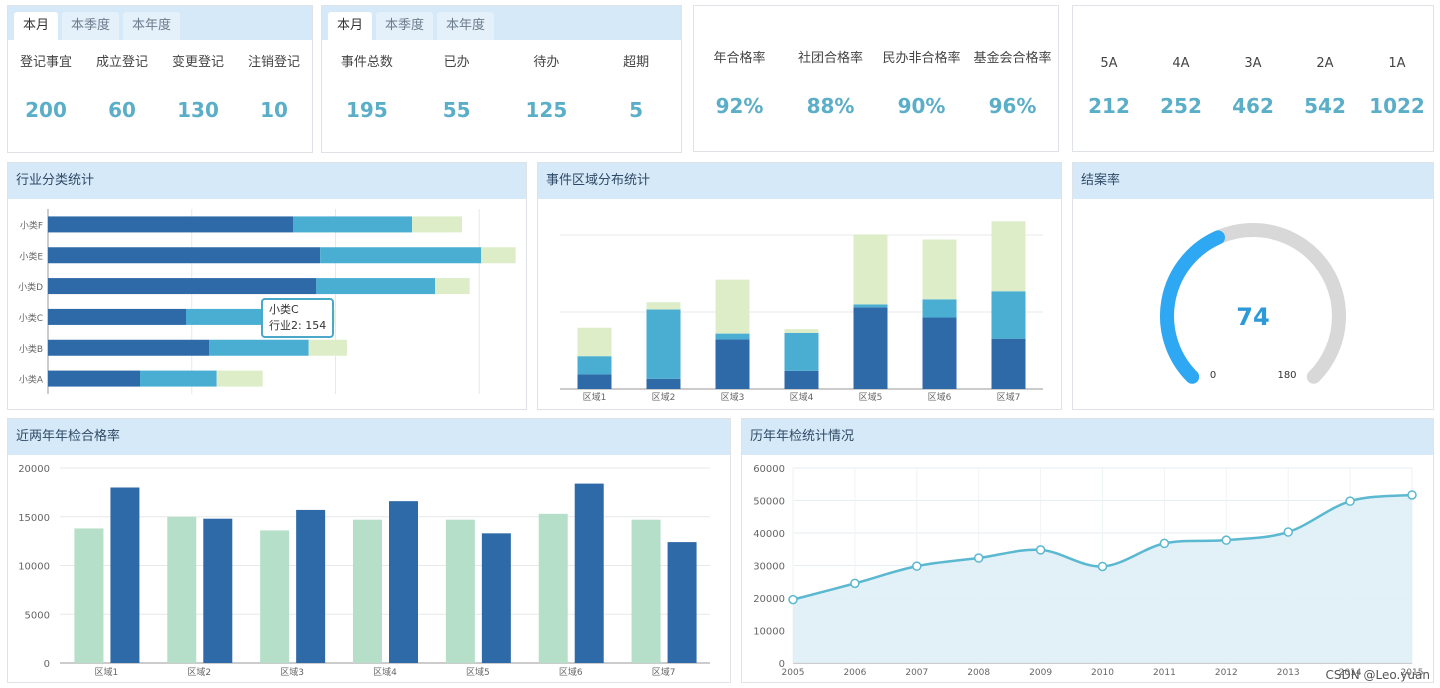 Image resolution: width=1440 pixels, height=688 pixels. What do you see at coordinates (1378, 675) in the screenshot?
I see `watermark: CSDN @Leo.yuan` at bounding box center [1378, 675].